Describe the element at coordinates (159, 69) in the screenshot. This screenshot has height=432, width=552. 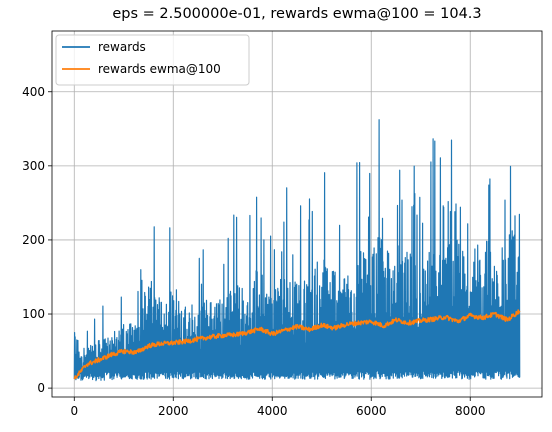
I see `legend-label-rewards-ewma: rewards ewma@100` at that location.